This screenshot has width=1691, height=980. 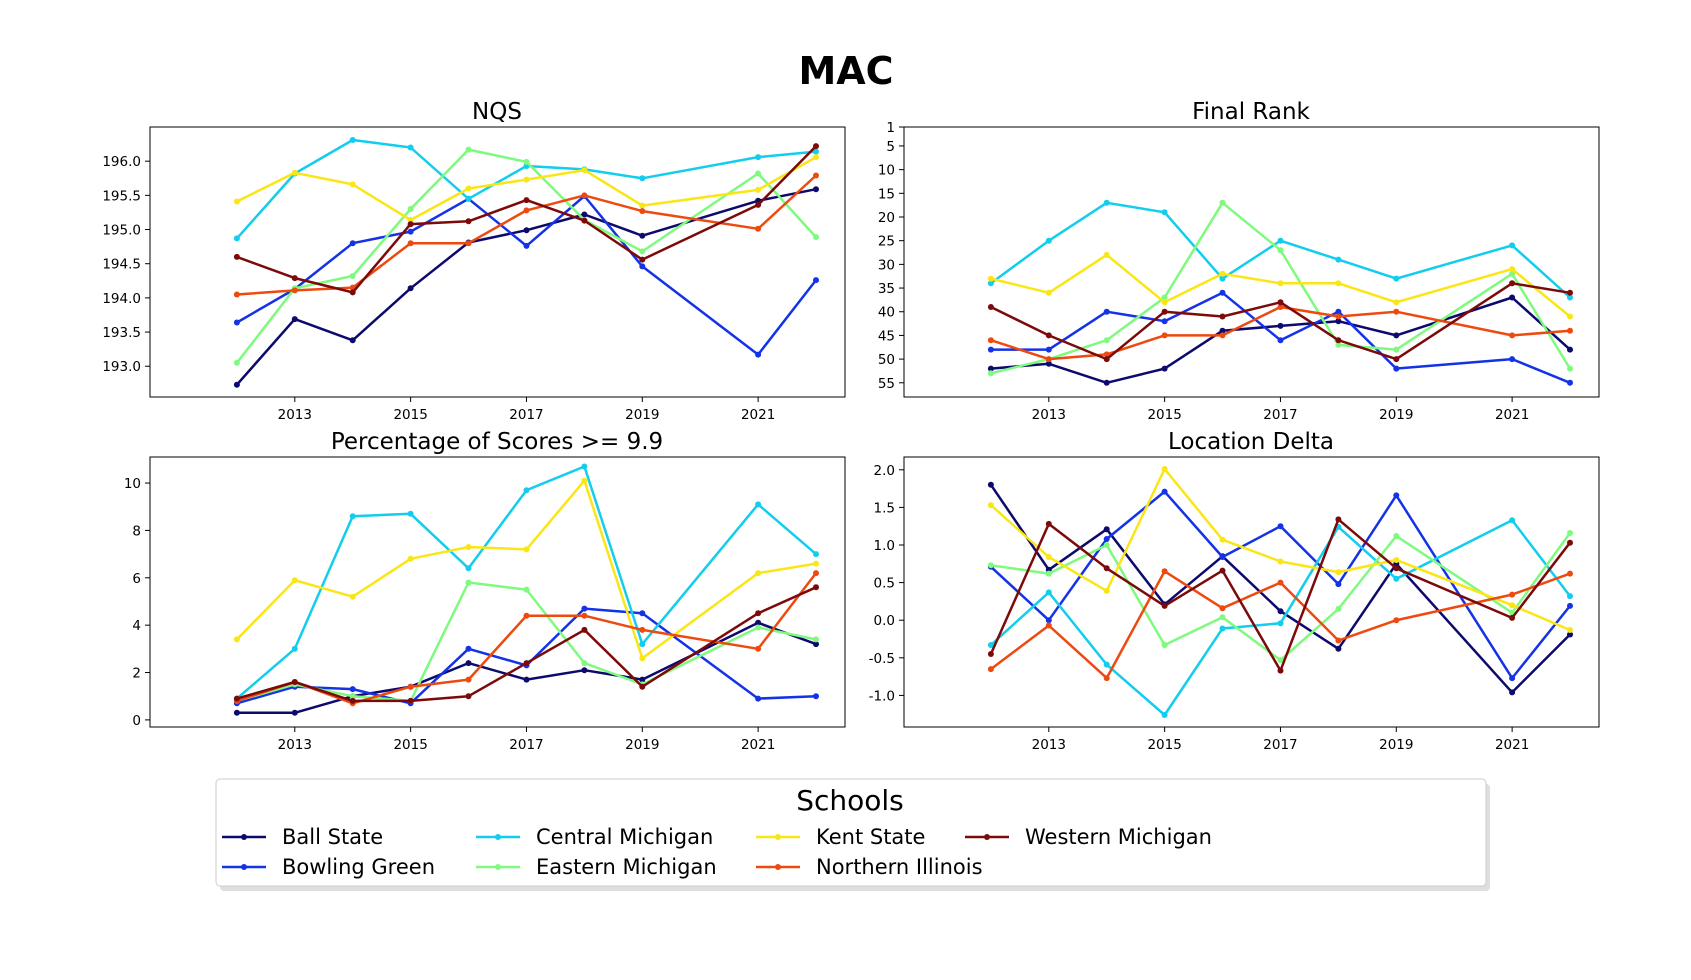 I want to click on x-tick-label: 2017, so click(x=1280, y=745).